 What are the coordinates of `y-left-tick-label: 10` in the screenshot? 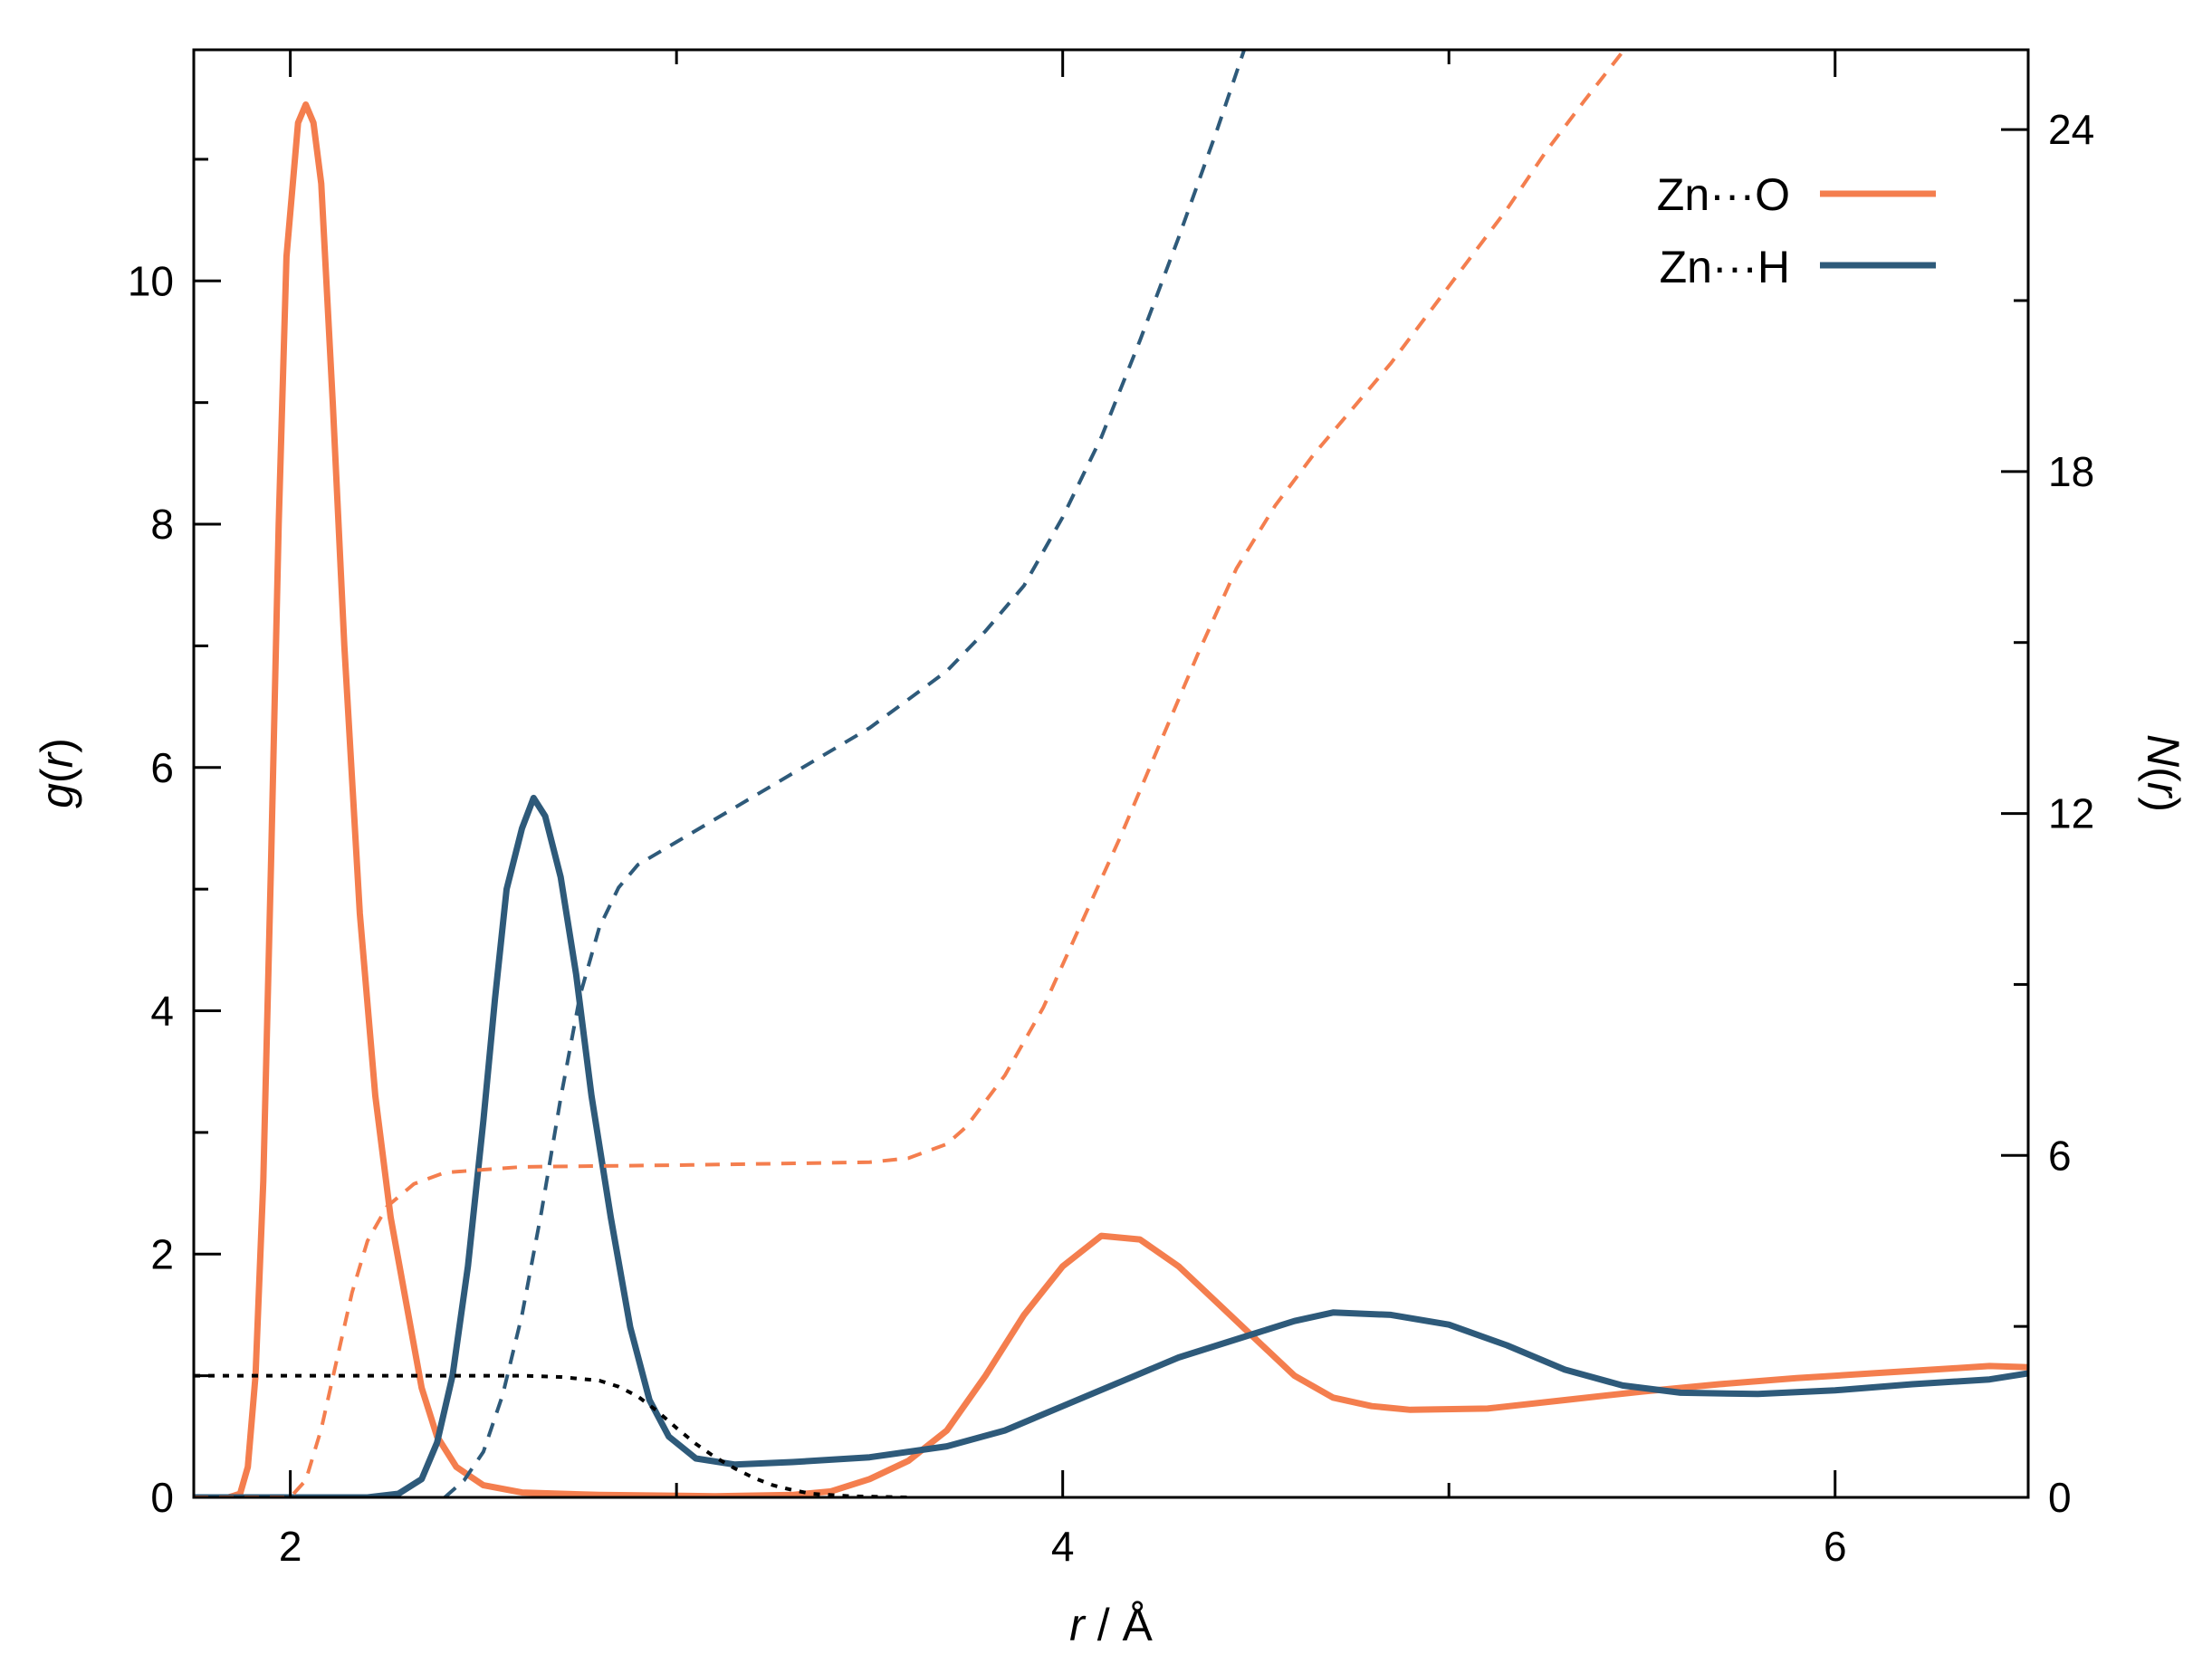 It's located at (151, 280).